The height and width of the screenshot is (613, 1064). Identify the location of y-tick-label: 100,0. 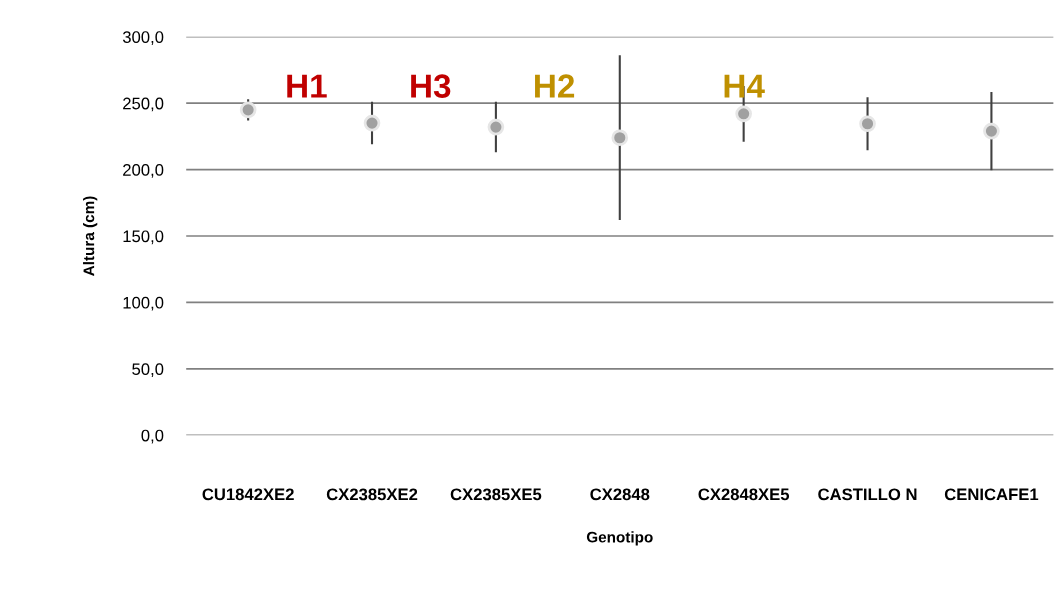
(143, 303).